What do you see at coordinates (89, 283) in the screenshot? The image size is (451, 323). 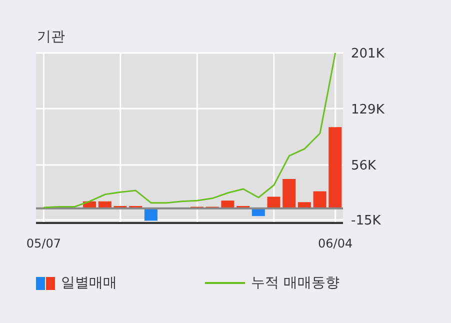 I see `legend-label: 일별매매` at bounding box center [89, 283].